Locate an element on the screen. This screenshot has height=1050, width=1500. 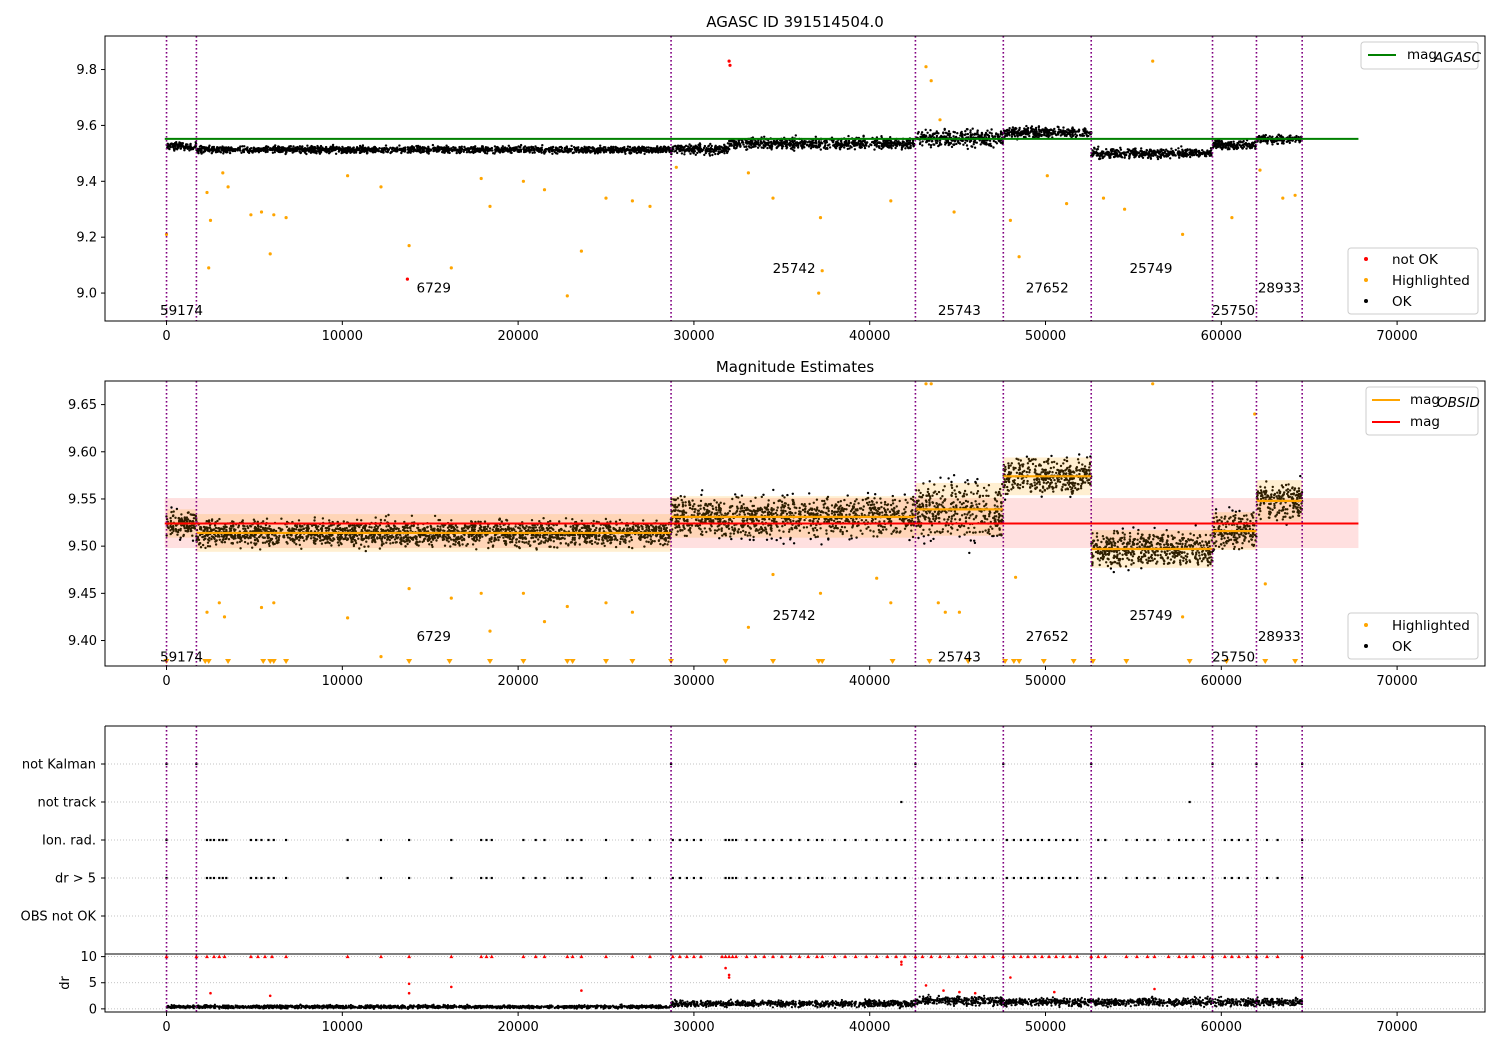
p1-obsid-label: 59174 is located at coordinates (181, 311).